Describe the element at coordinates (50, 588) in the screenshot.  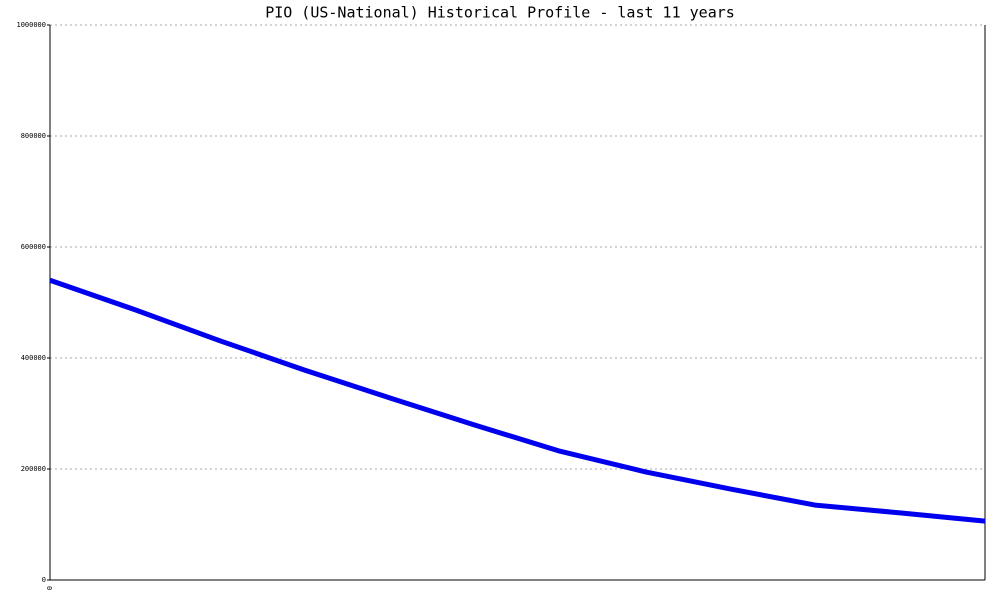
I see `x-tick-label: 0` at that location.